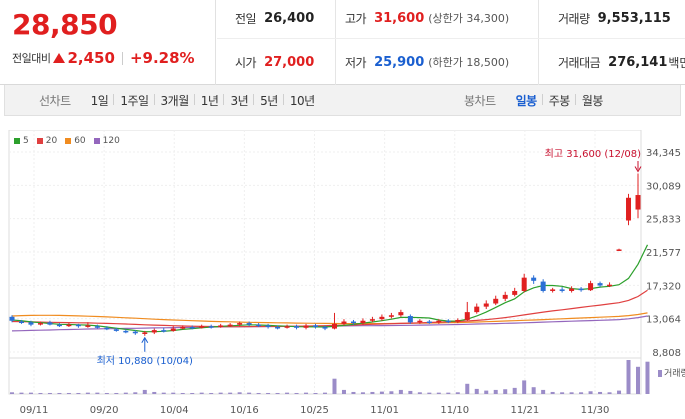 This screenshot has width=685, height=419. Describe the element at coordinates (289, 62) in the screenshot. I see `stat-value: 27,000` at that location.